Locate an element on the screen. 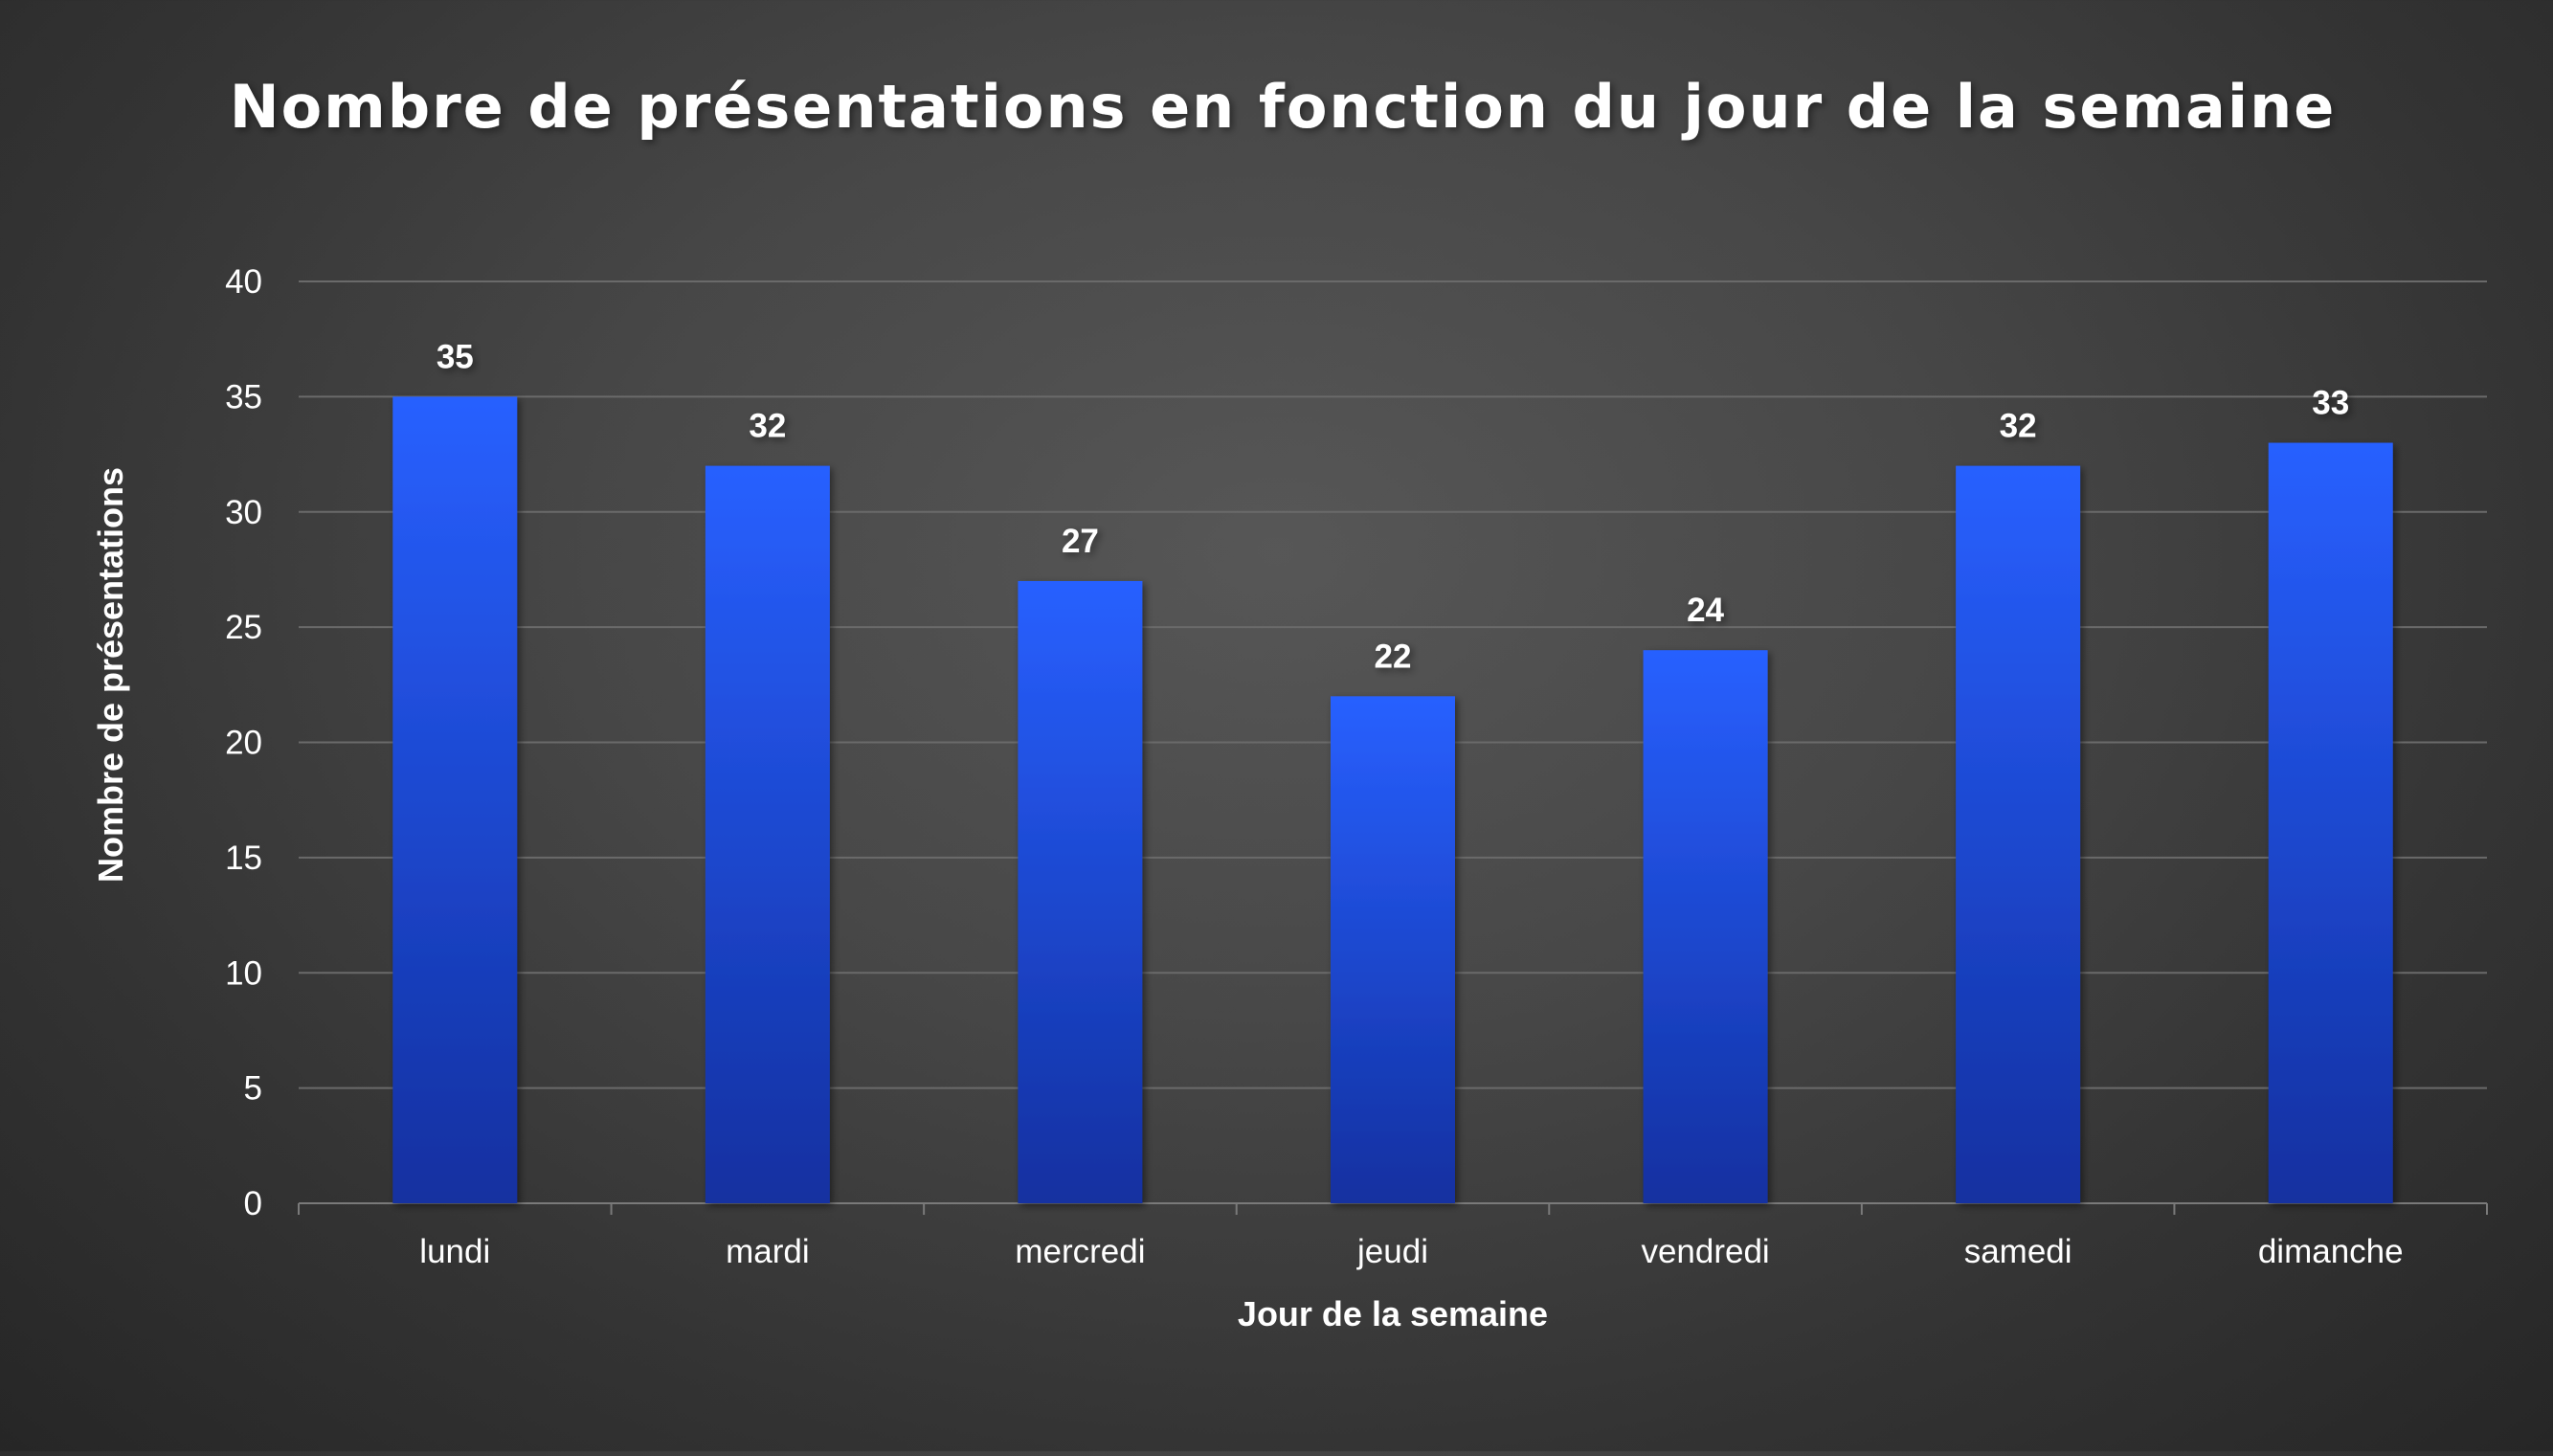  y-tick-label: 10 is located at coordinates (243, 973).